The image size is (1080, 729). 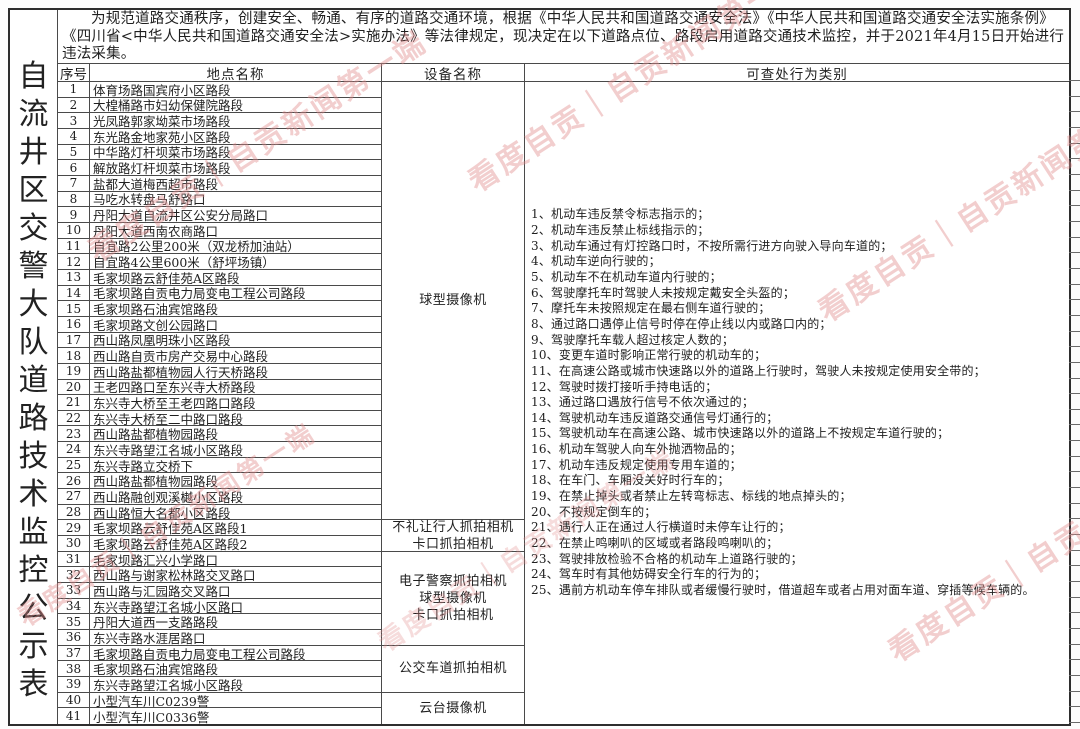 I want to click on row-location-cell: 东兴寺路望江名城小区路口, so click(x=235, y=607).